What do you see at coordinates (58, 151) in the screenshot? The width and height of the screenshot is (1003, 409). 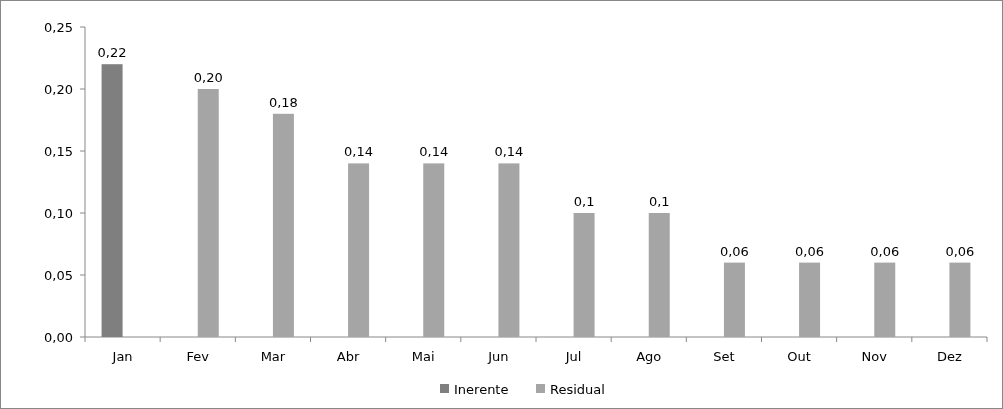 I see `y-tick-label: 0,15` at bounding box center [58, 151].